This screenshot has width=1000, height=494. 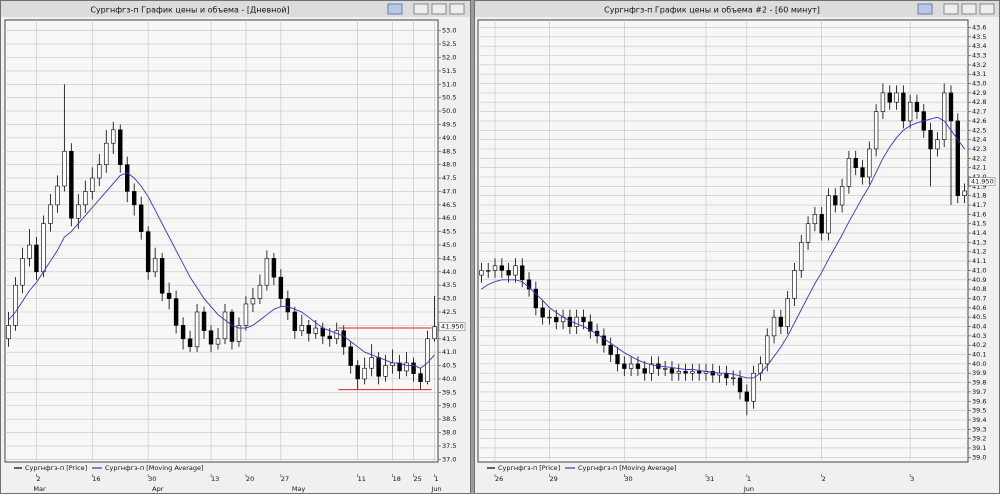 I want to click on y-tick-label: 39.6, so click(x=979, y=401).